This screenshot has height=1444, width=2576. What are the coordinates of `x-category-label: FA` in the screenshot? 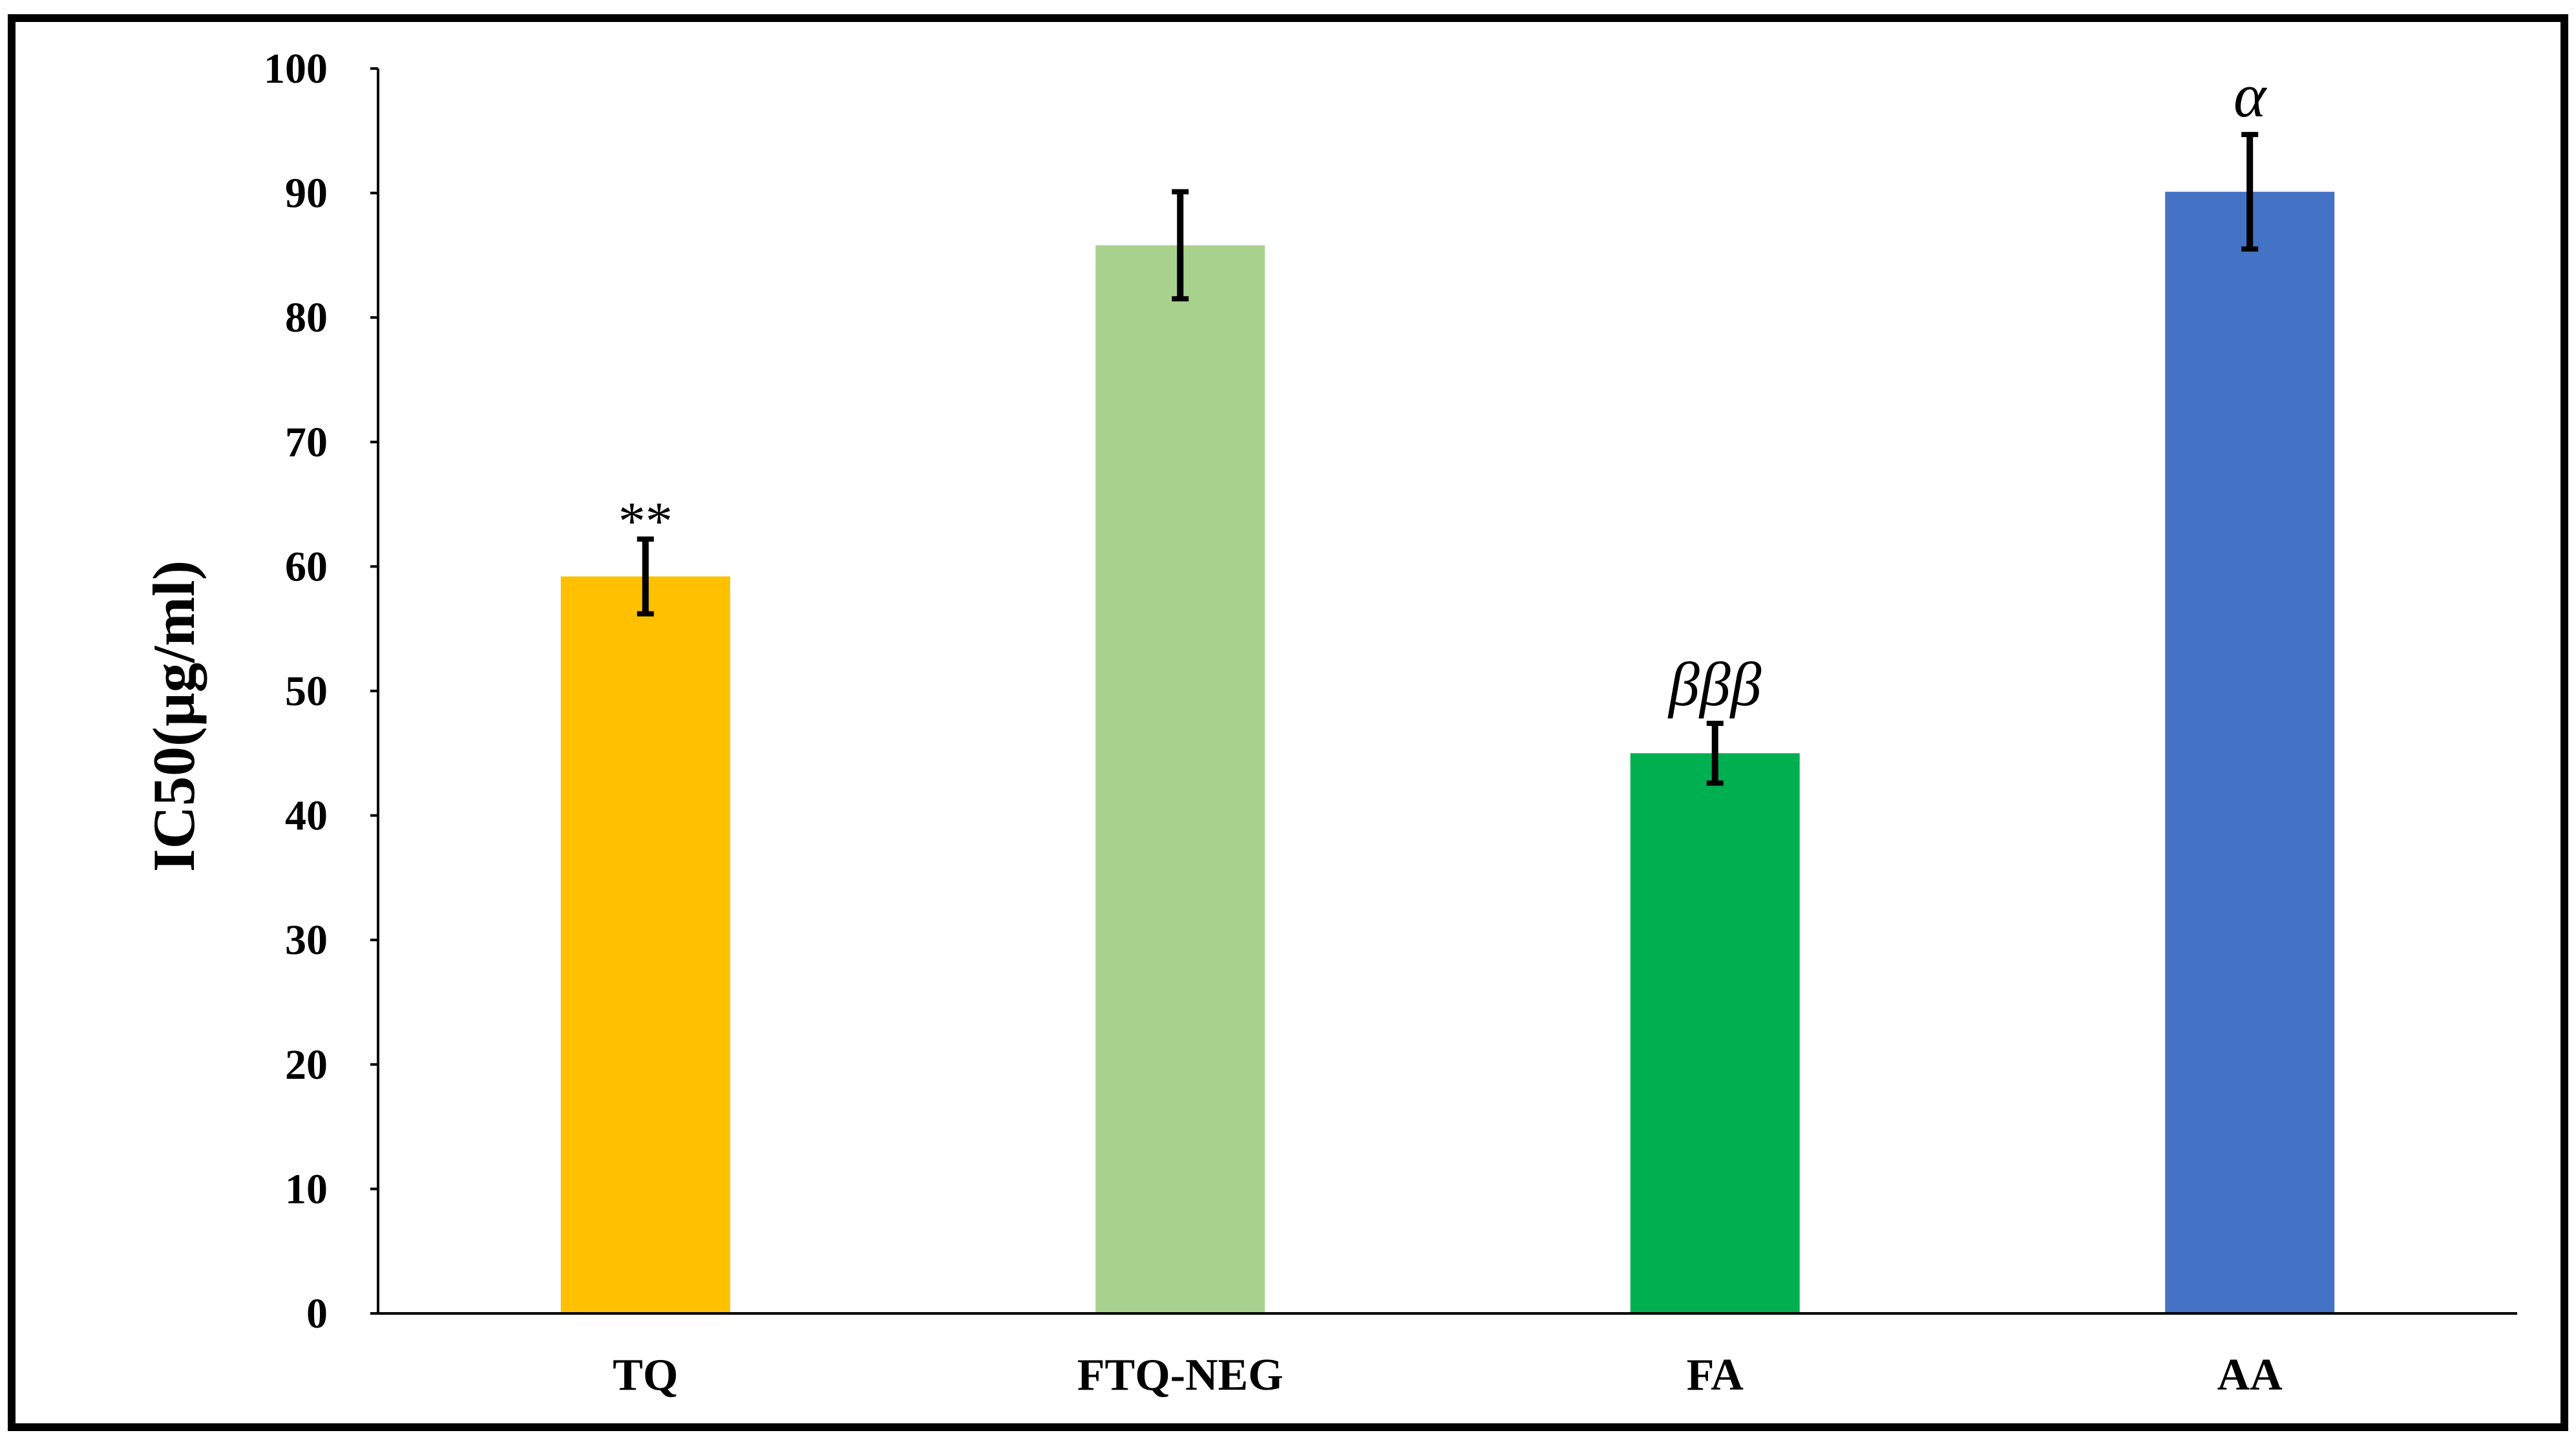 It's located at (1715, 1375).